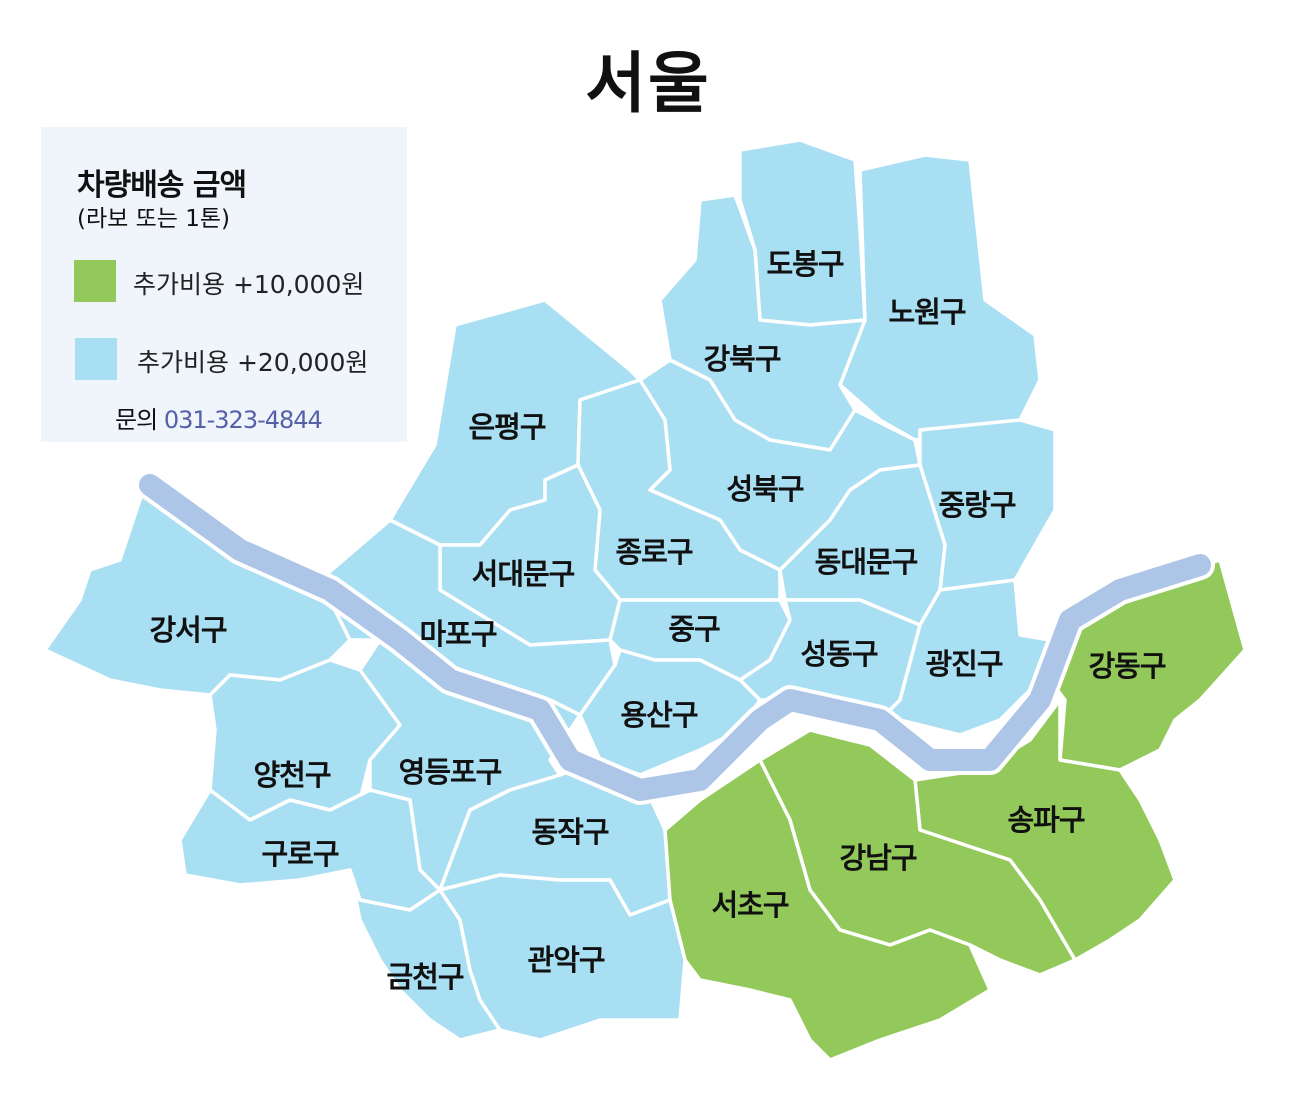 The width and height of the screenshot is (1296, 1114). Describe the element at coordinates (136, 420) in the screenshot. I see `contact-label: 문의` at that location.